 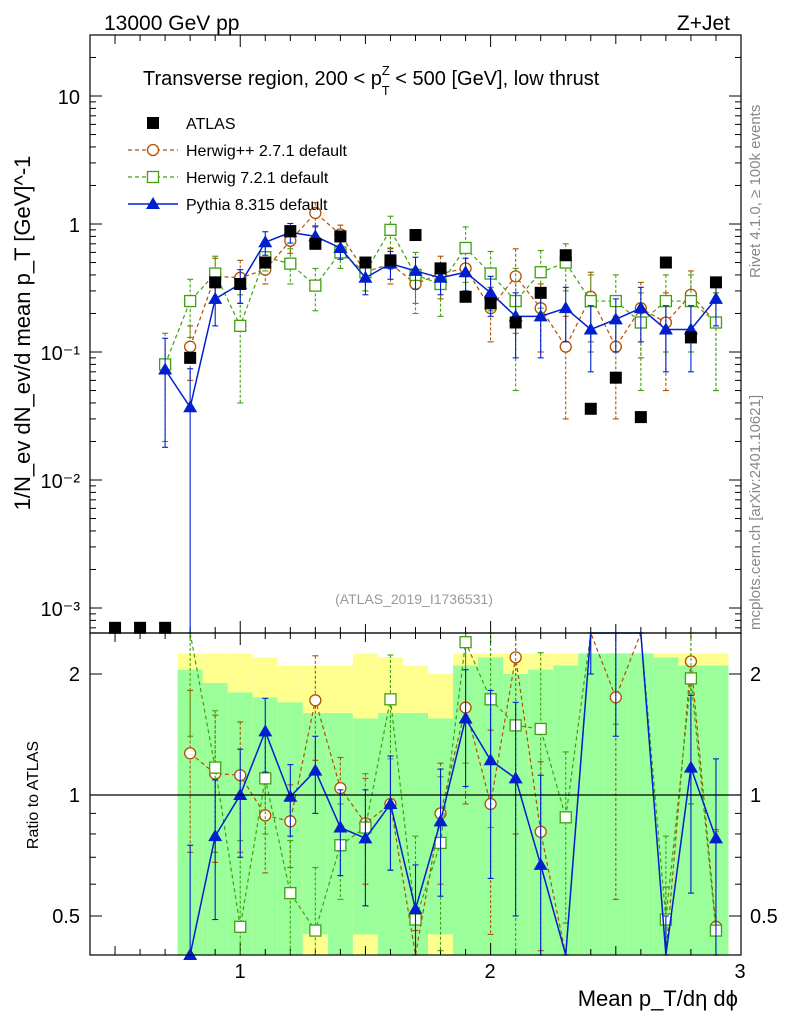 What do you see at coordinates (257, 205) in the screenshot?
I see `legend-pythia-label: Pythia 8.315 default` at bounding box center [257, 205].